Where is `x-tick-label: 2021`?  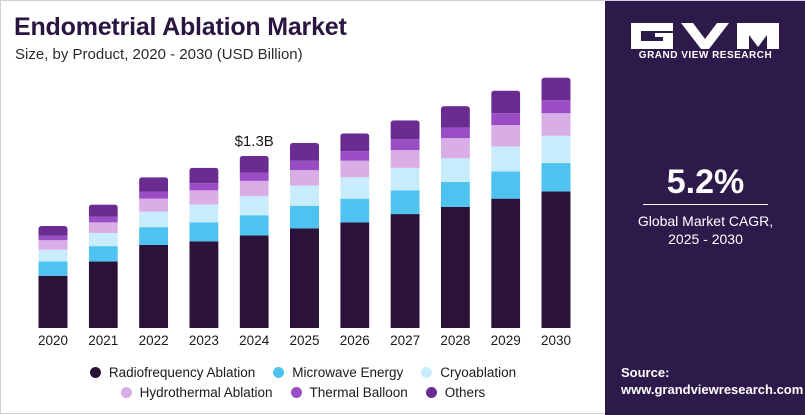 x-tick-label: 2021 is located at coordinates (103, 340).